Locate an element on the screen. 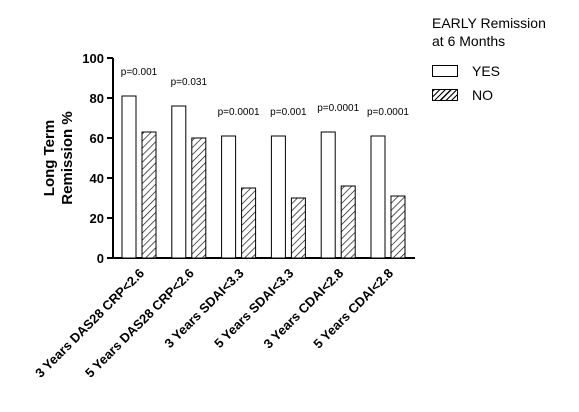  y-tick-label: 20 is located at coordinates (97, 218).